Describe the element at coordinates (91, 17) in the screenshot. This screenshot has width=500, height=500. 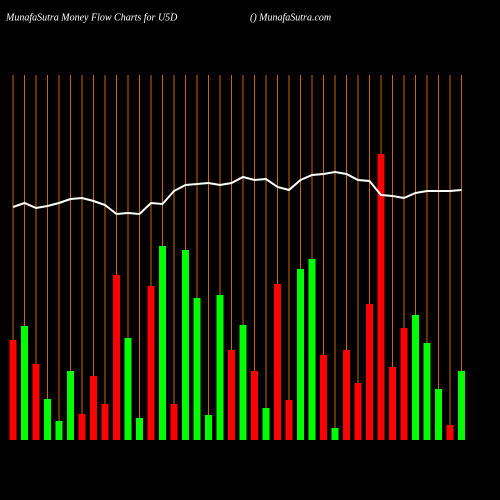
I see `chart-title: MunafaSutra Money Flow Charts for U5D` at that location.